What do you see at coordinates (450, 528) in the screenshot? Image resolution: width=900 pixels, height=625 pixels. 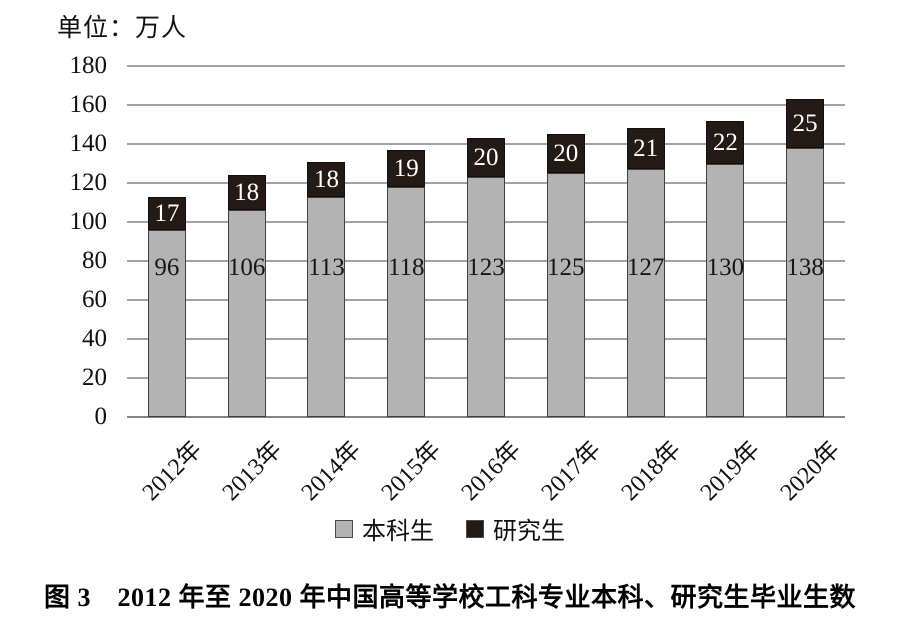 I see `legend: 本科生 研究生` at bounding box center [450, 528].